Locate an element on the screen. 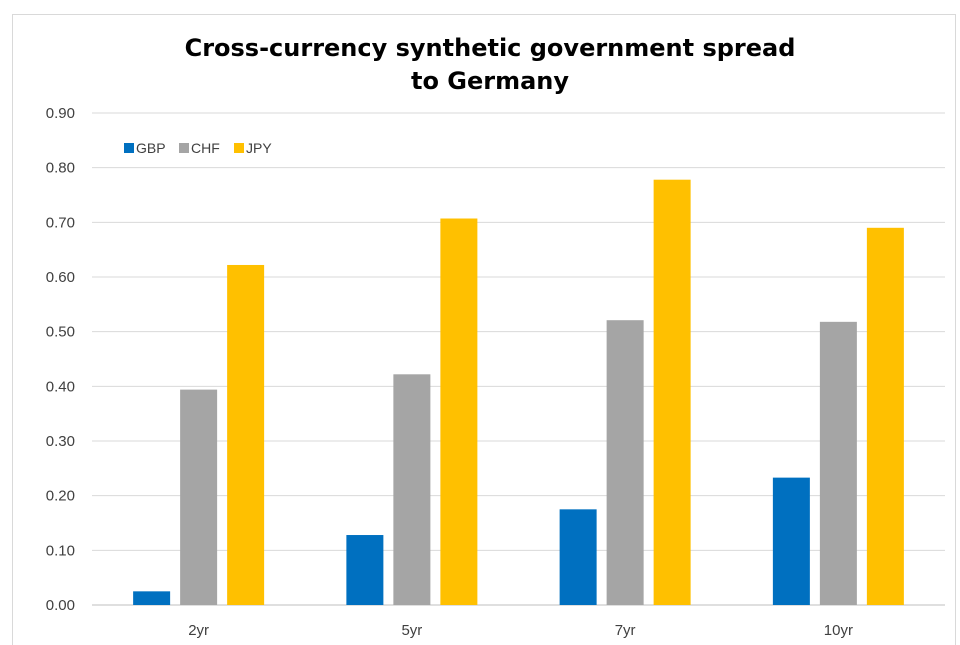  x-tick-label: 7yr is located at coordinates (625, 630).